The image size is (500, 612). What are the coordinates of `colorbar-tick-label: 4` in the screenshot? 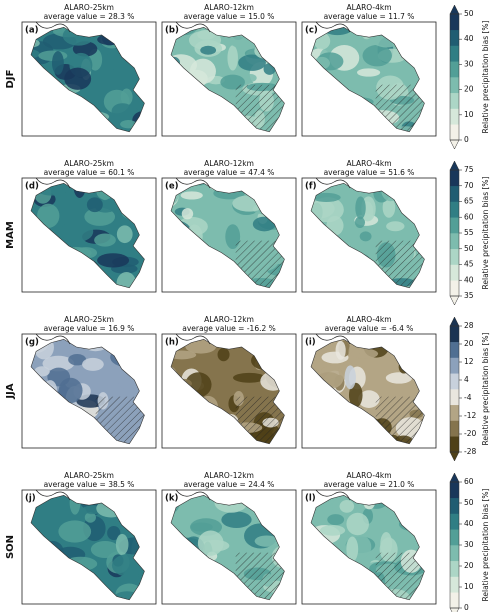 It's located at (466, 379).